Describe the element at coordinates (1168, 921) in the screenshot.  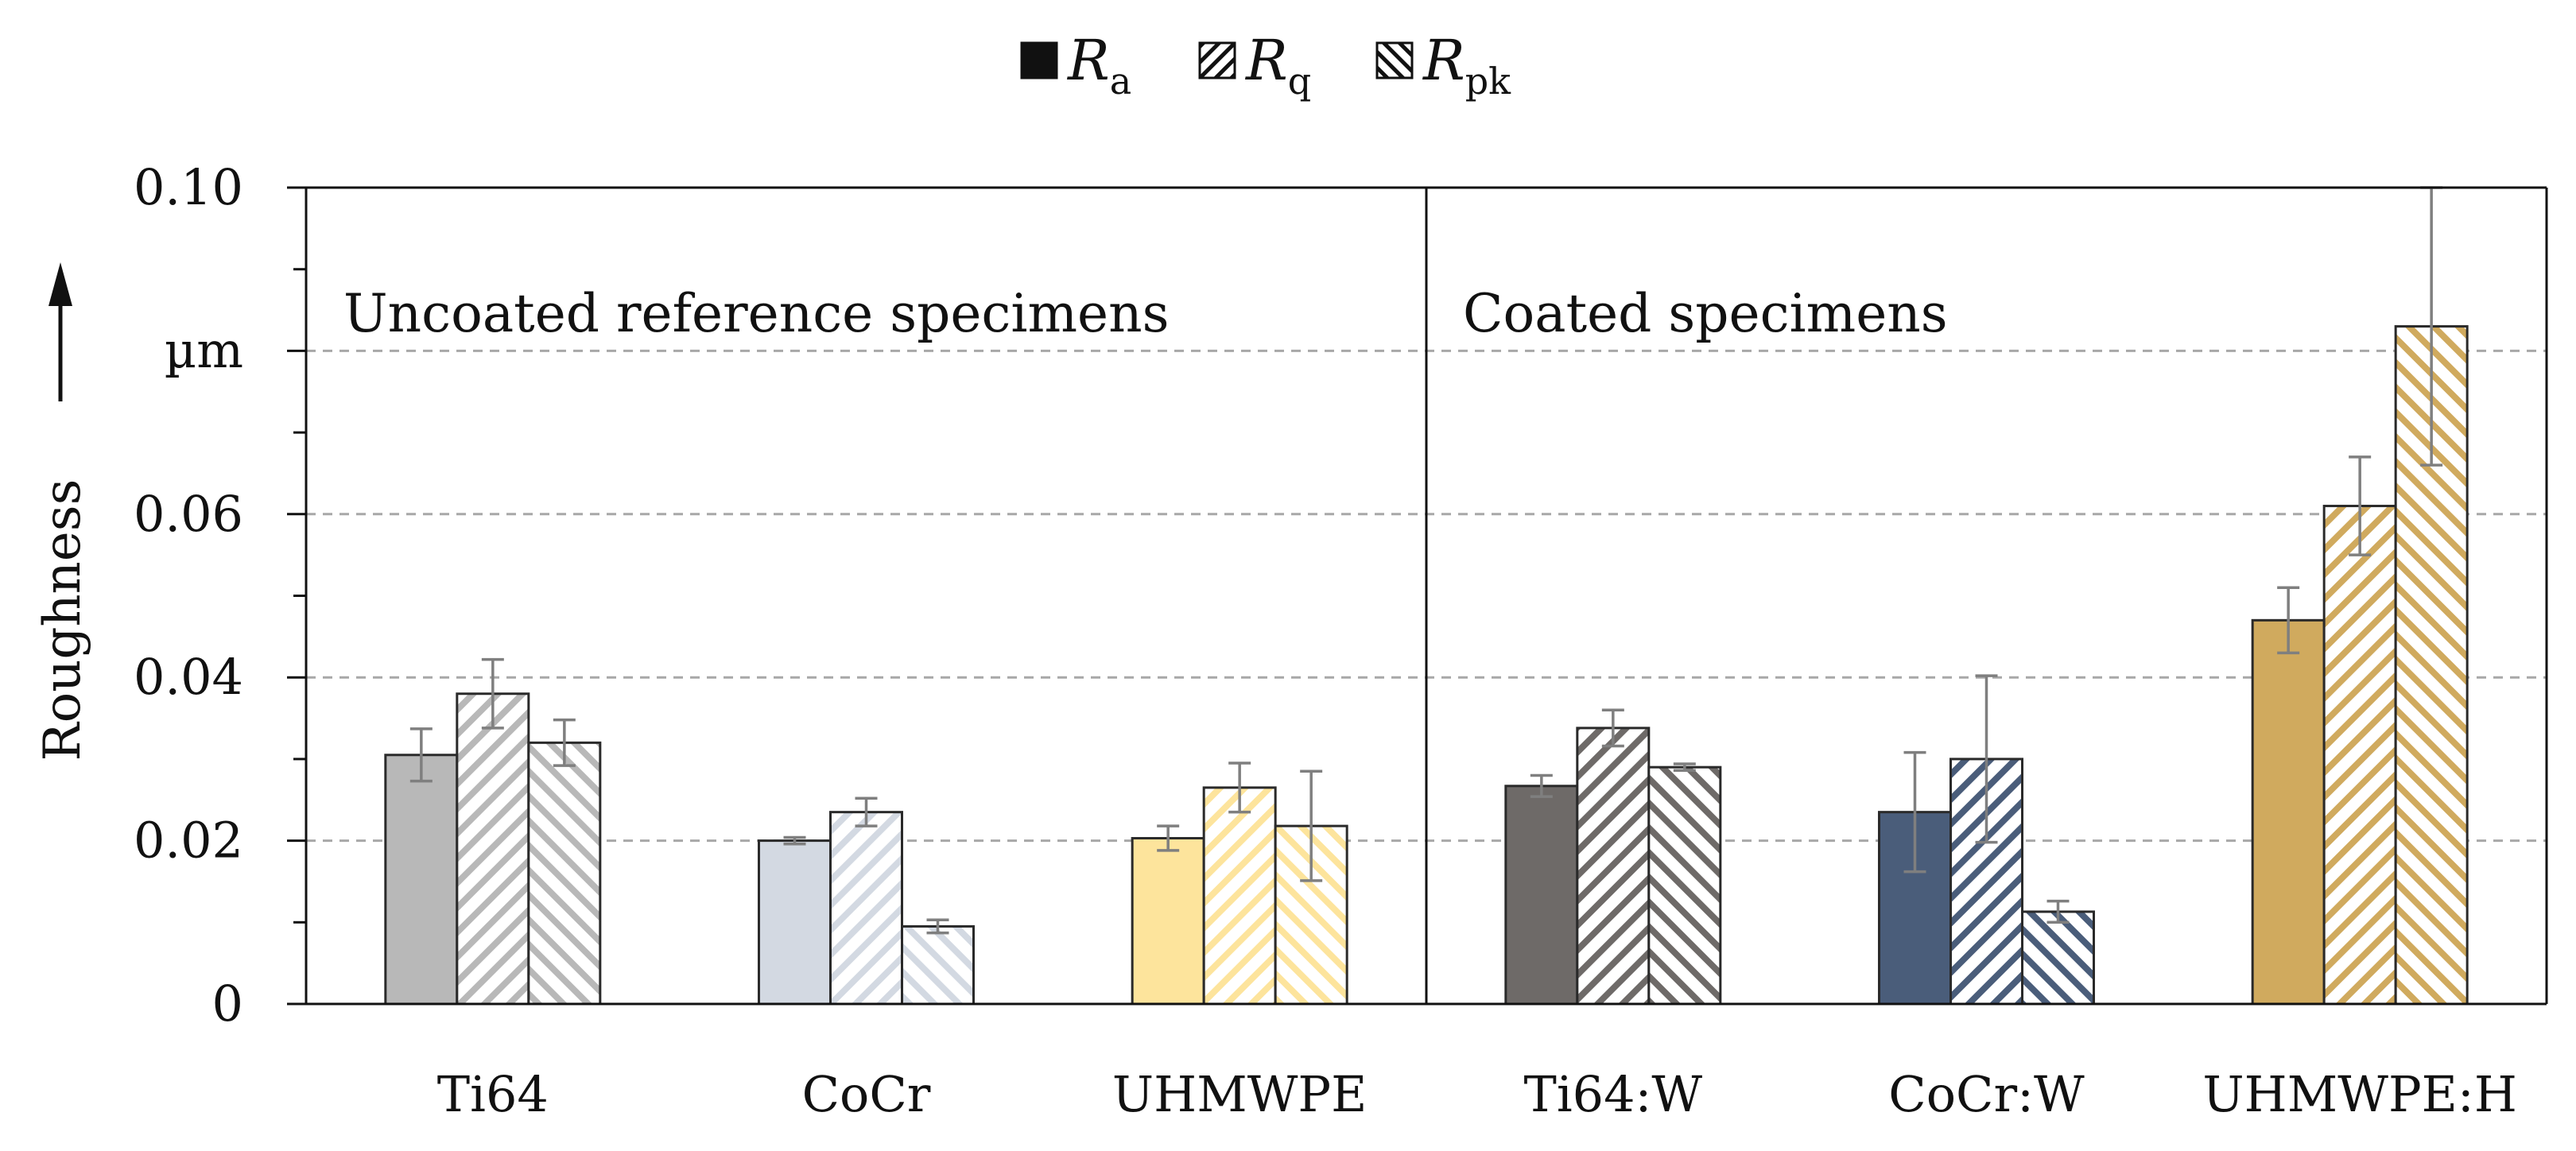
I see `bar-uhmwpe-ra` at that location.